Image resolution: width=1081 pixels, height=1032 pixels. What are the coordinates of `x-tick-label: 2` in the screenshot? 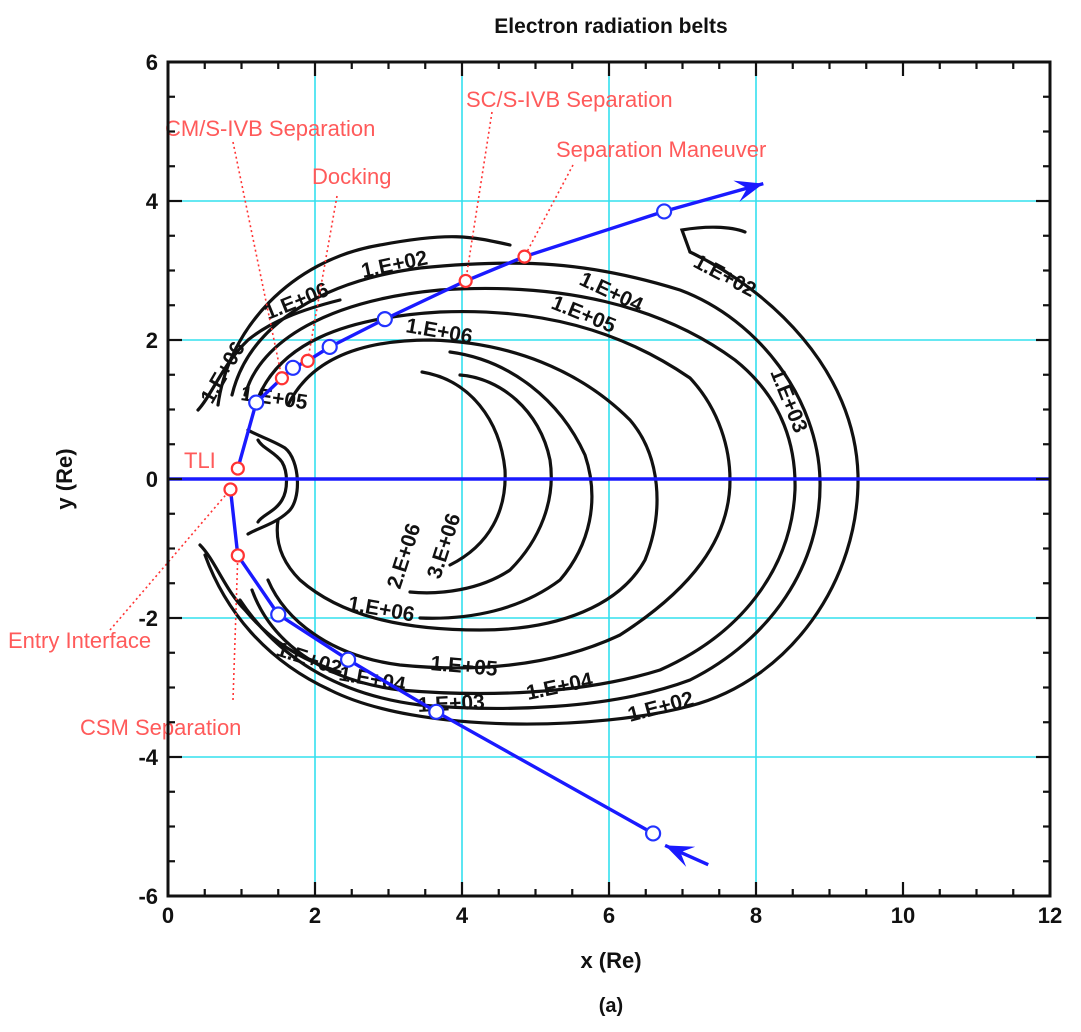 It's located at (315, 915).